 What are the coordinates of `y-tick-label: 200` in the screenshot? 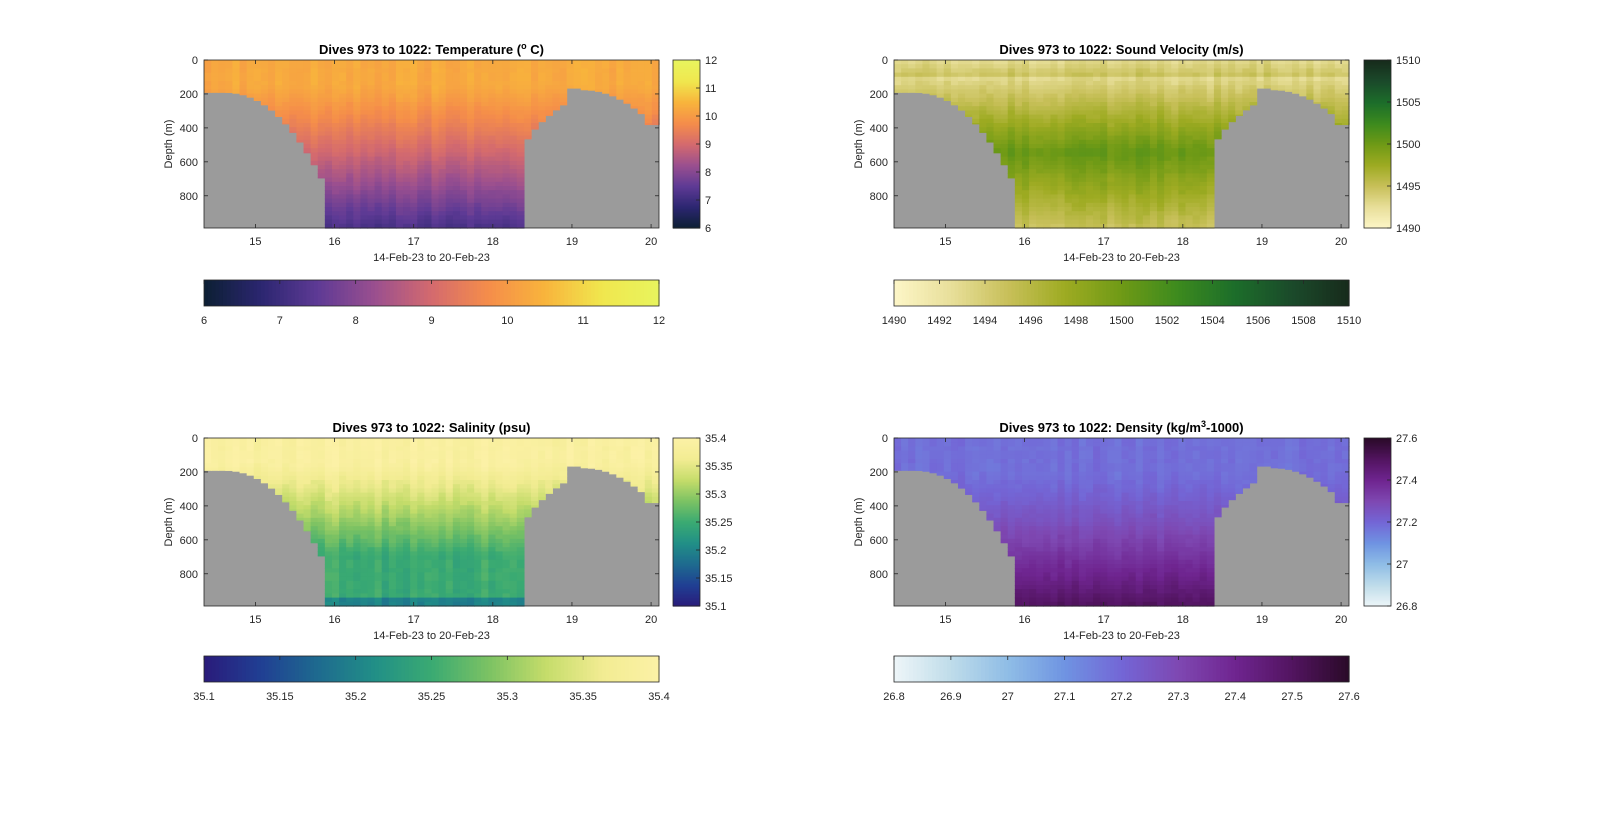 It's located at (879, 95).